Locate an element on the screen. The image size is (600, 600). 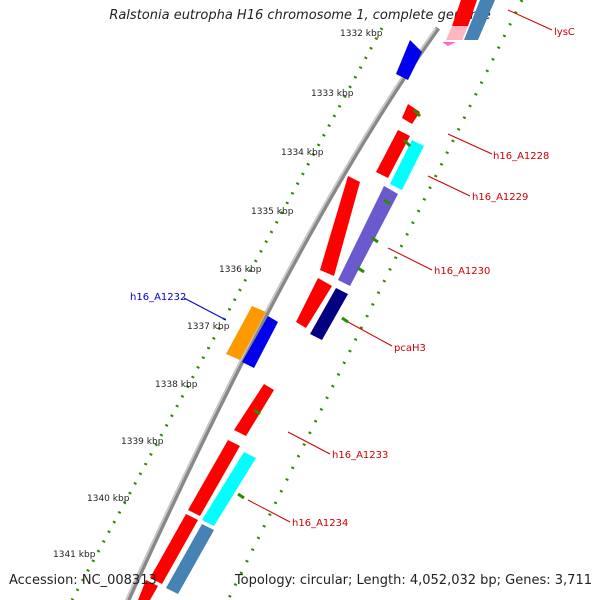
gene-label-h16-a1232: h16_A1232 is located at coordinates (158, 297).